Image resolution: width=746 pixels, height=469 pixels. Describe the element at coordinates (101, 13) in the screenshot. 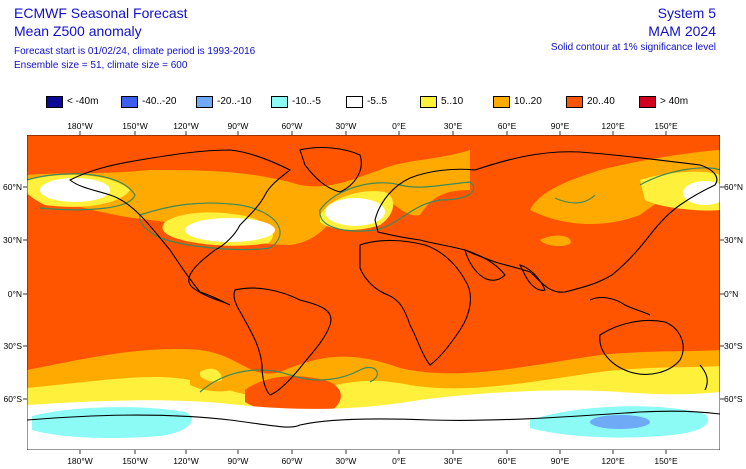

I see `map-title: ECMWF Seasonal Forecast` at that location.